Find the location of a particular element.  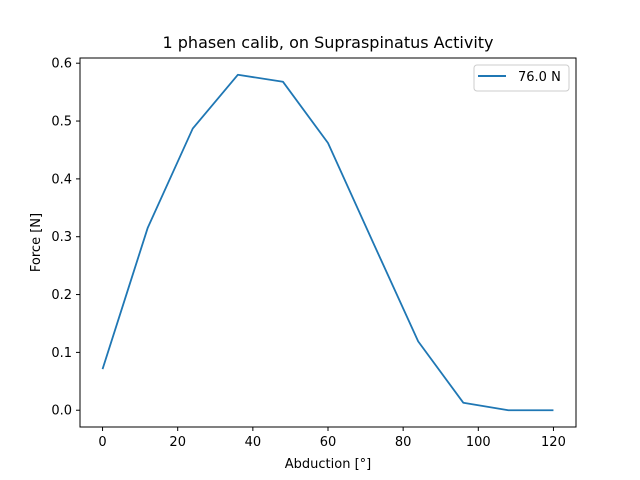

x-tick-label: 60 is located at coordinates (328, 442).